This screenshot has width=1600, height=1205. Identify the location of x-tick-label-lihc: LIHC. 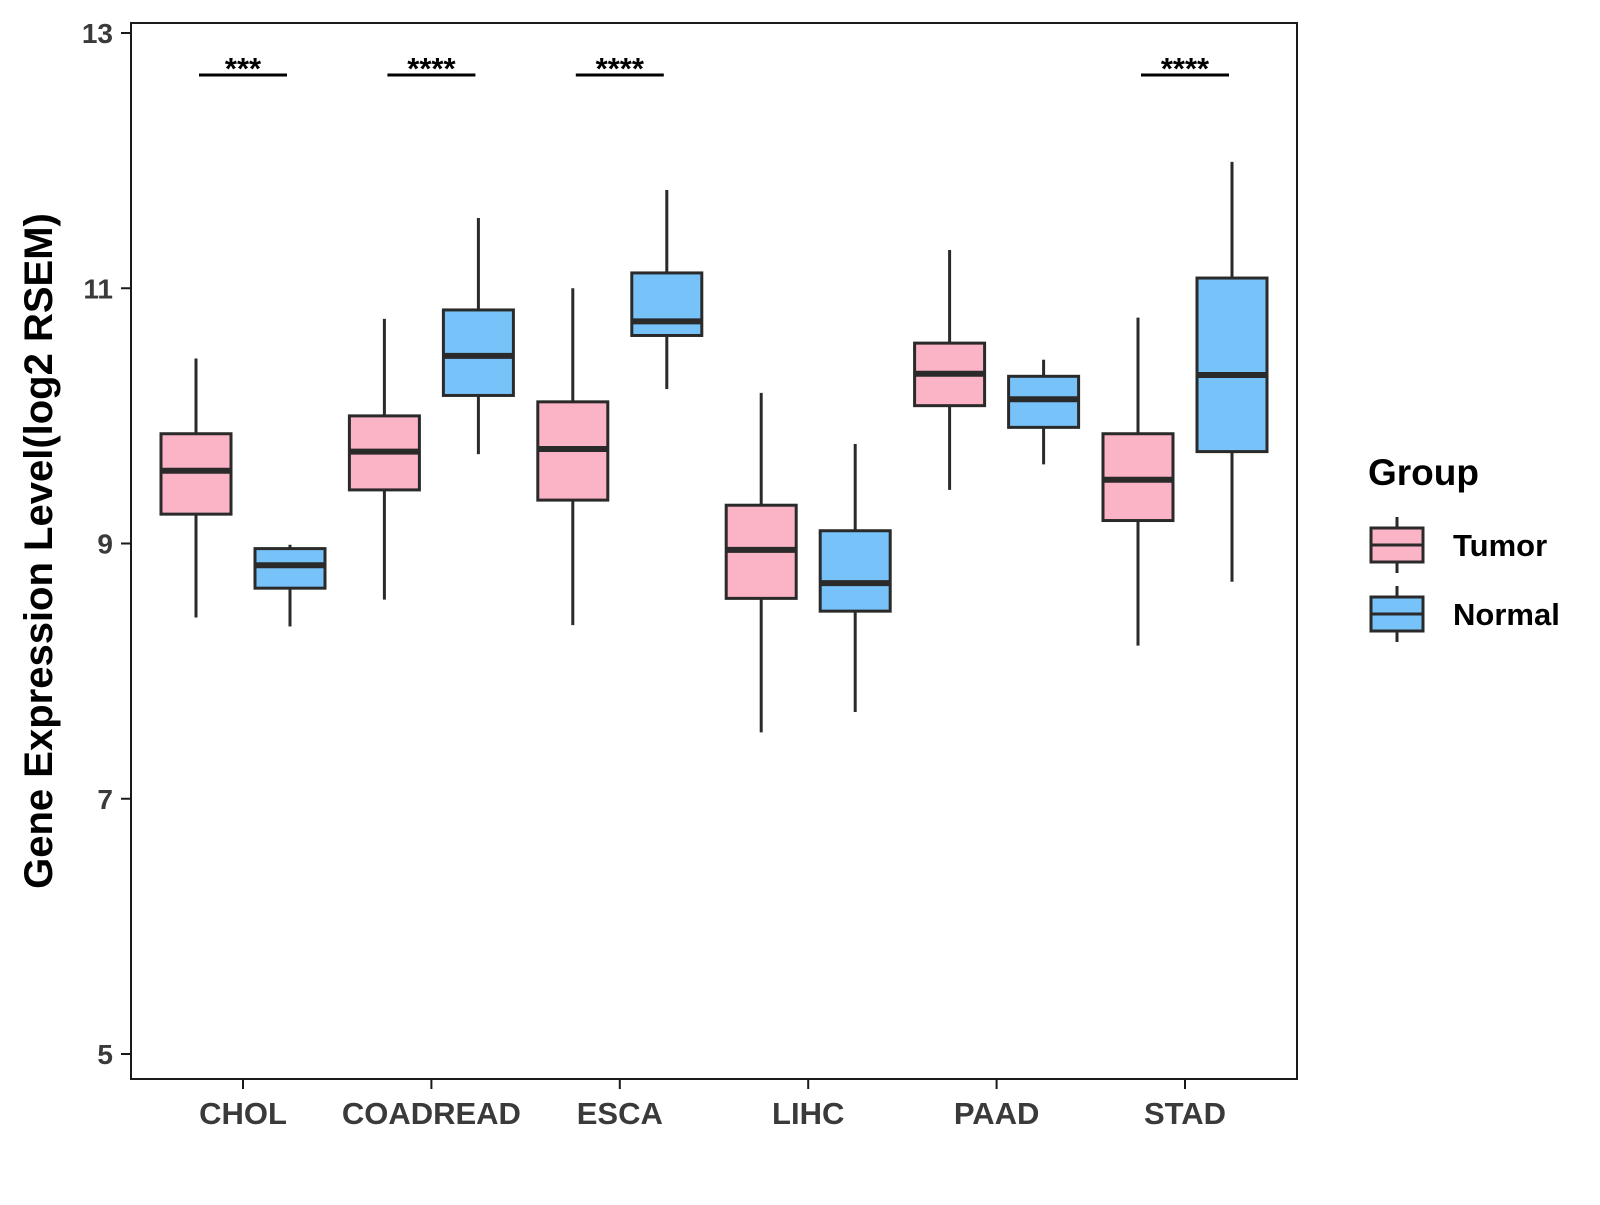
(808, 1113).